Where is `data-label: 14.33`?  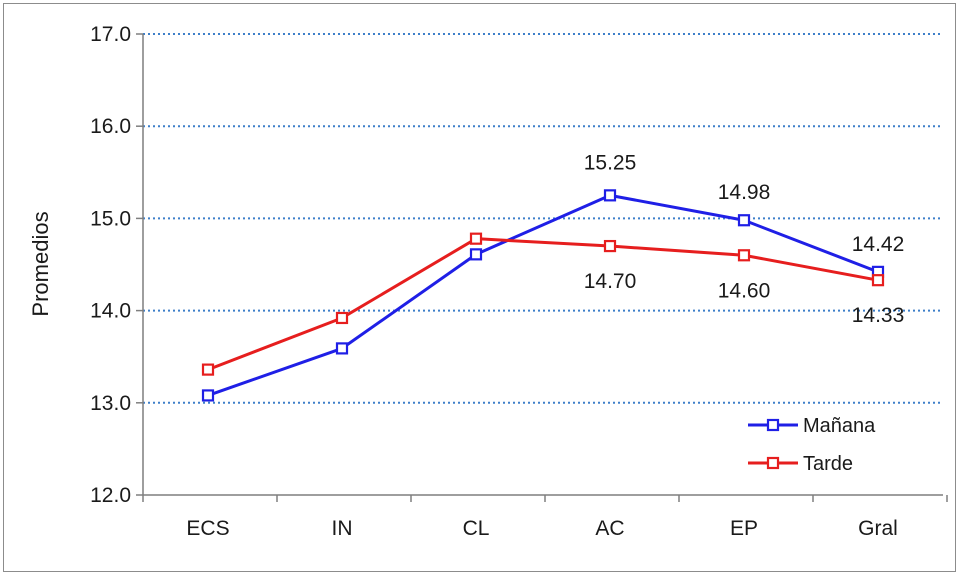 data-label: 14.33 is located at coordinates (878, 315).